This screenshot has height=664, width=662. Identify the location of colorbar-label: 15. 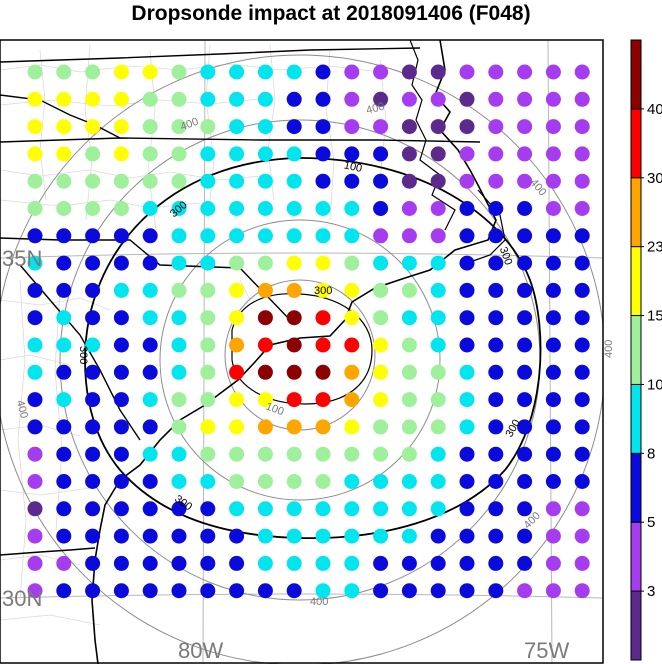
(654, 316).